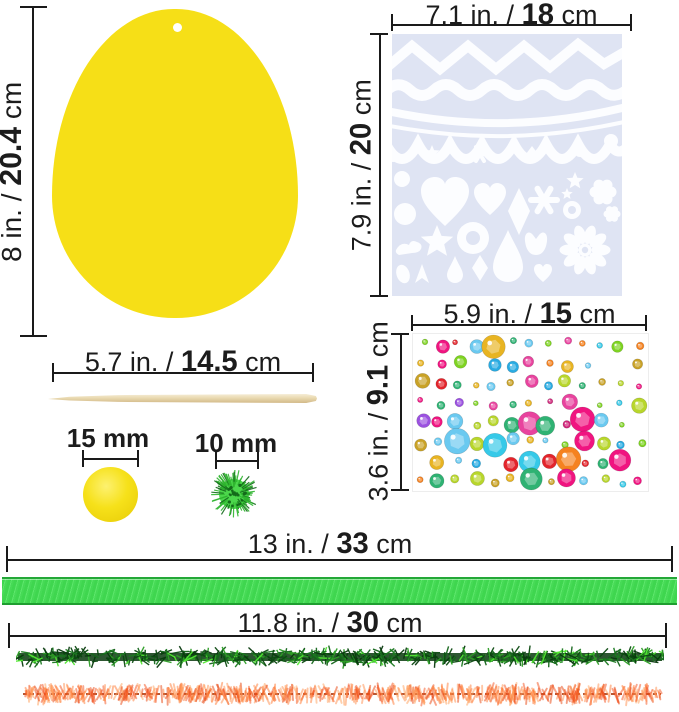  Describe the element at coordinates (401, 412) in the screenshot. I see `gem-height-line` at that location.